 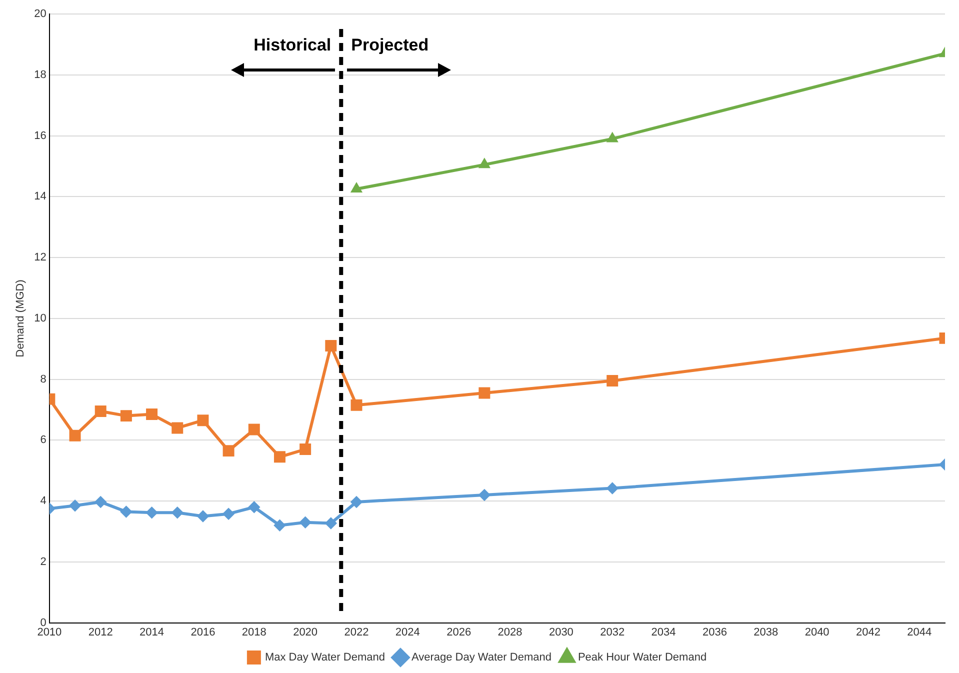 I want to click on x-tick-label: 2022, so click(x=356, y=632).